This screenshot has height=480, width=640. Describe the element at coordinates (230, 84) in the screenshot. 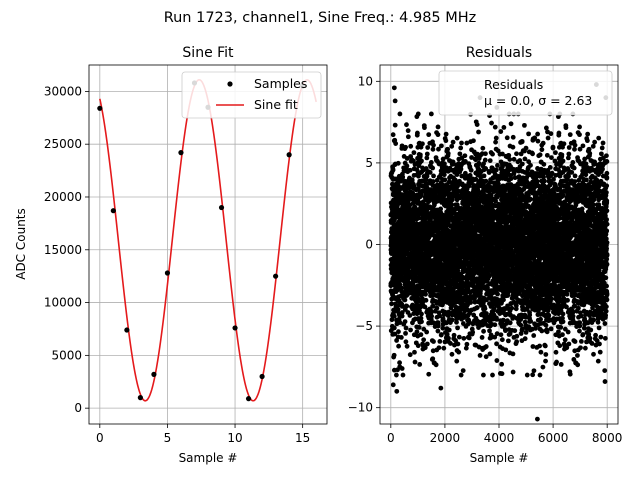

I see `legend-samples-marker` at that location.